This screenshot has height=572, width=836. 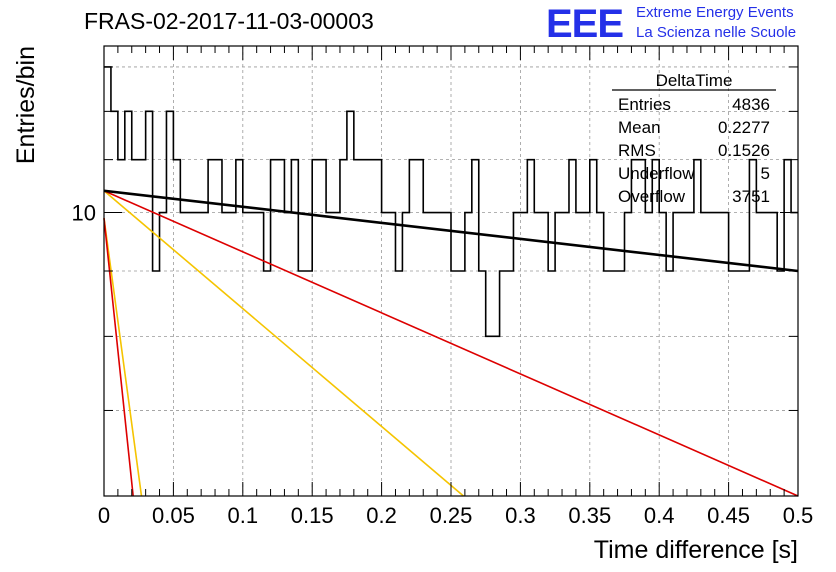 I want to click on x-tick-label: 0, so click(x=104, y=515).